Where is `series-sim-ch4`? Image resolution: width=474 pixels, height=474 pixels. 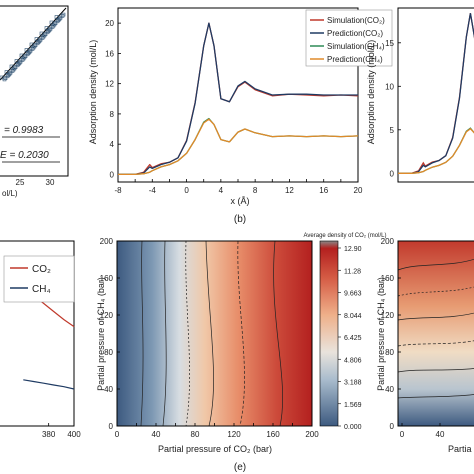
series-sim-ch4 is located at coordinates (238, 146).